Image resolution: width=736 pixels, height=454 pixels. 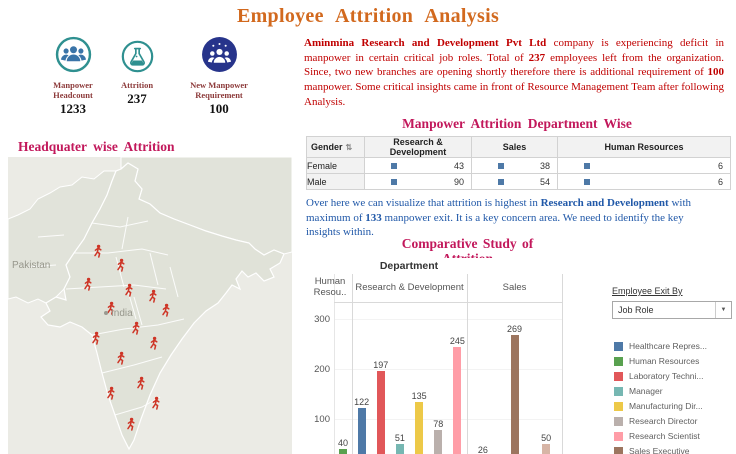 I want to click on kpi-value: 1233, so click(x=73, y=109).